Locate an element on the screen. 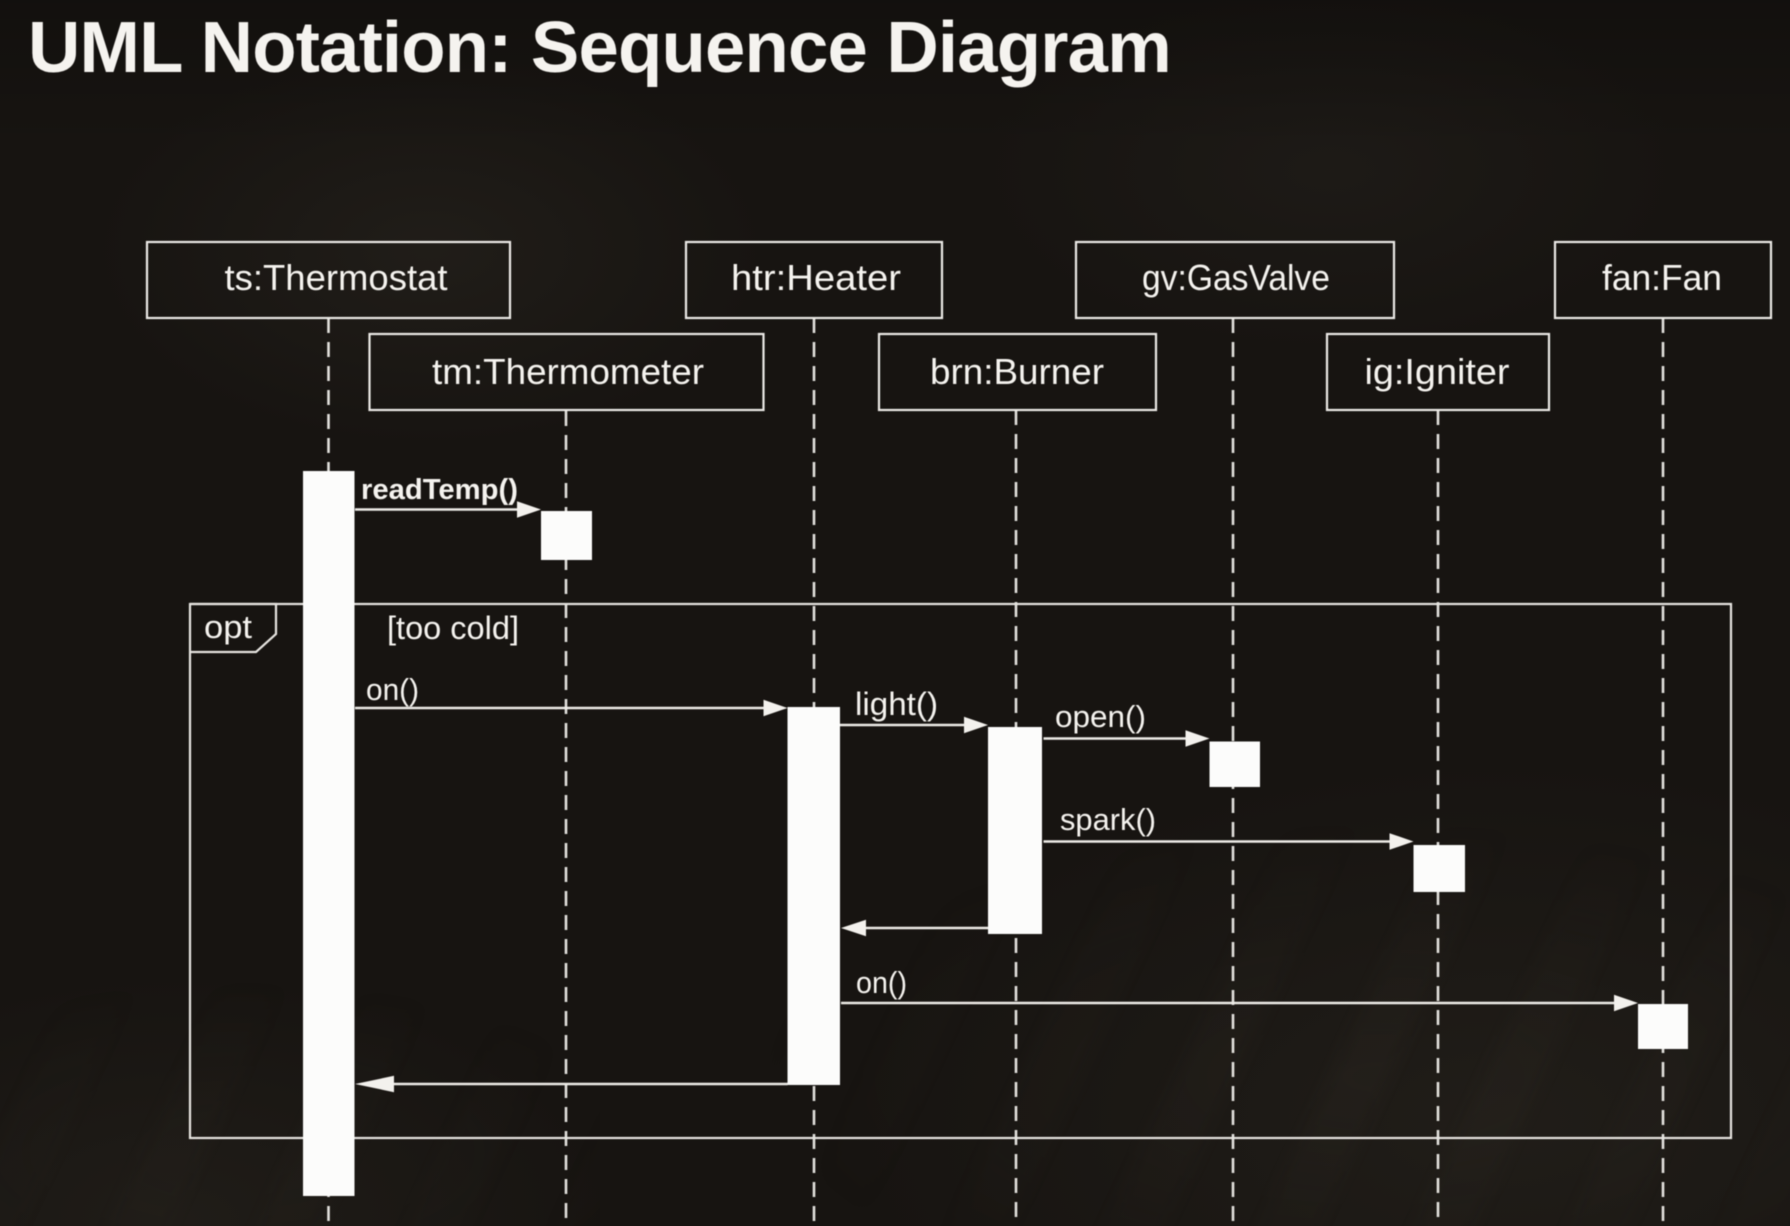  svg-text: gv:GasValve is located at coordinates (1236, 277).